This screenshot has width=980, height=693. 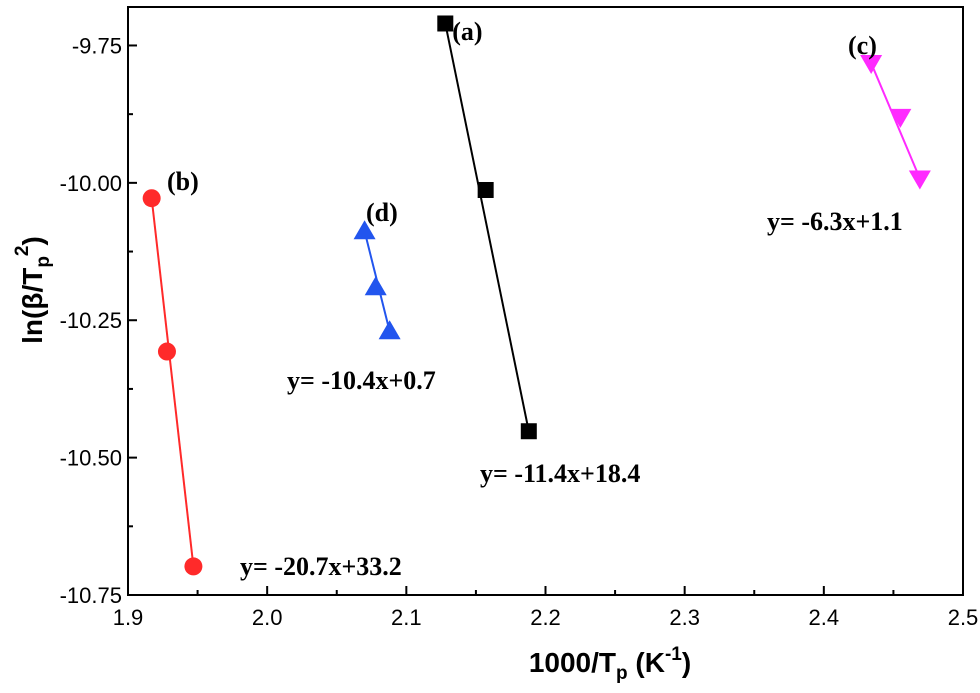 What do you see at coordinates (91, 183) in the screenshot?
I see `y-tick-label: -10.00` at bounding box center [91, 183].